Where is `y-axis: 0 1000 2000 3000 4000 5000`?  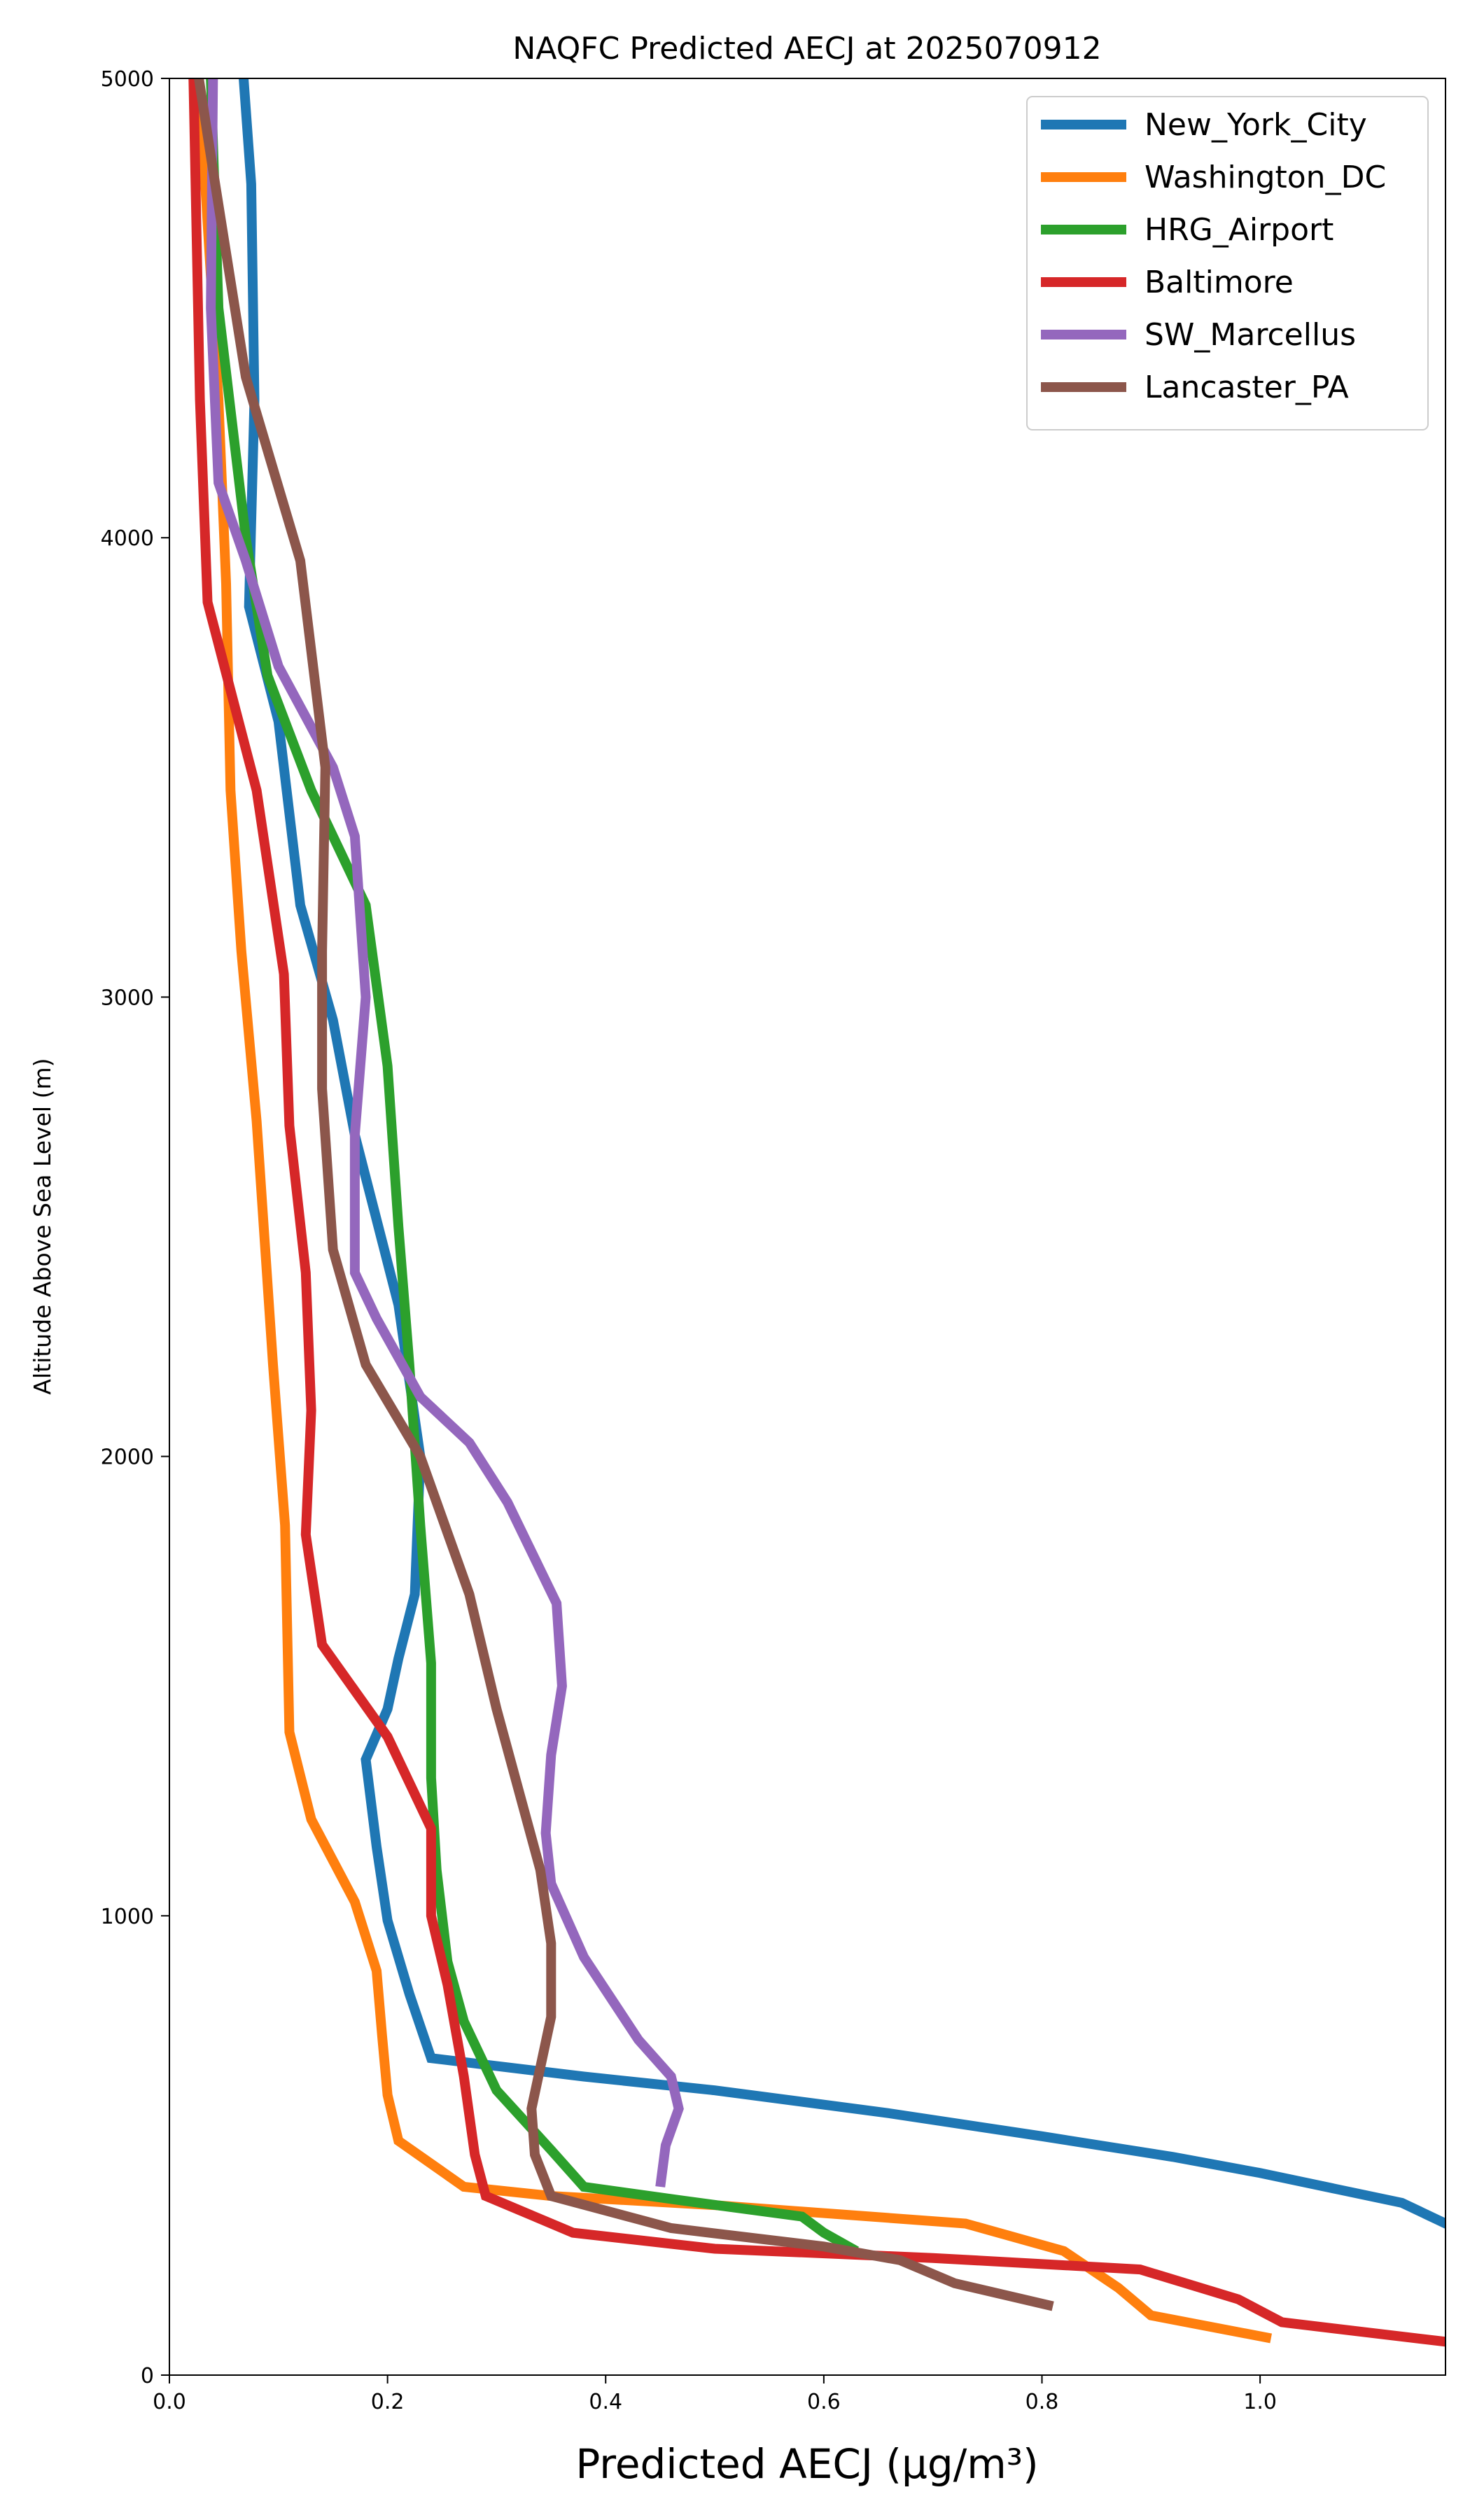
y-axis: 0 1000 2000 3000 4000 5000 is located at coordinates (135, 1227).